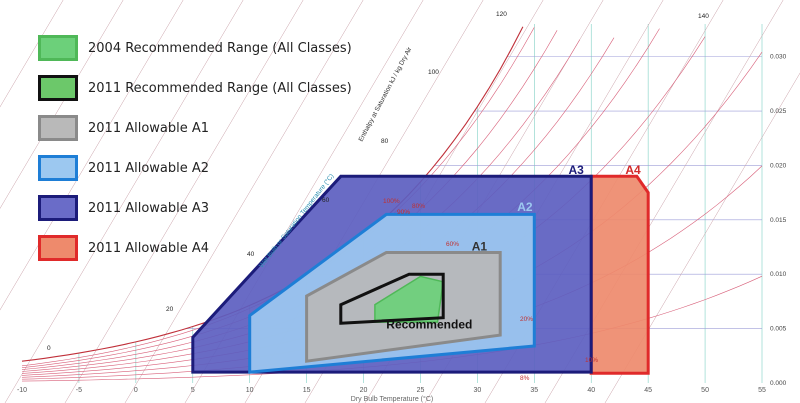 This screenshot has height=403, width=800. I want to click on region-label-a3: A3, so click(576, 170).